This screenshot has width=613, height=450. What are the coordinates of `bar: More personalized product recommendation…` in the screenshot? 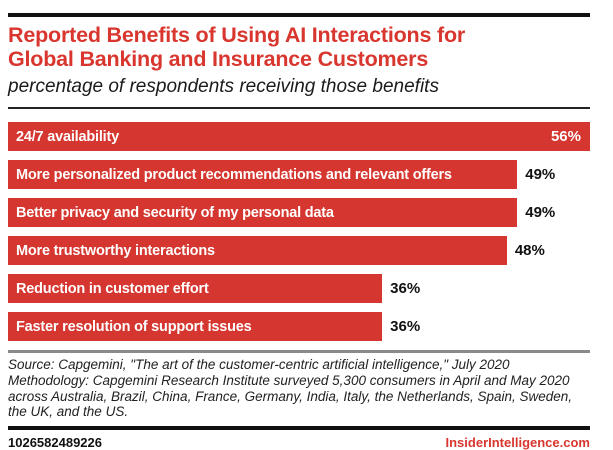 It's located at (263, 175).